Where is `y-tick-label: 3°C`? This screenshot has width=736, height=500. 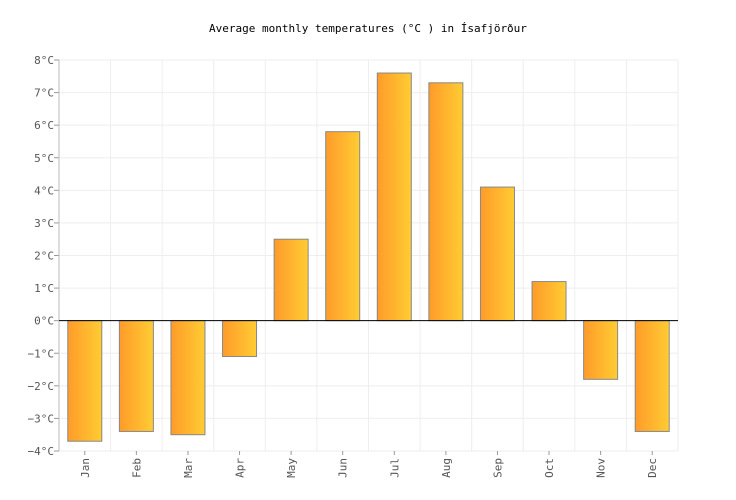 y-tick-label: 3°C is located at coordinates (44, 223).